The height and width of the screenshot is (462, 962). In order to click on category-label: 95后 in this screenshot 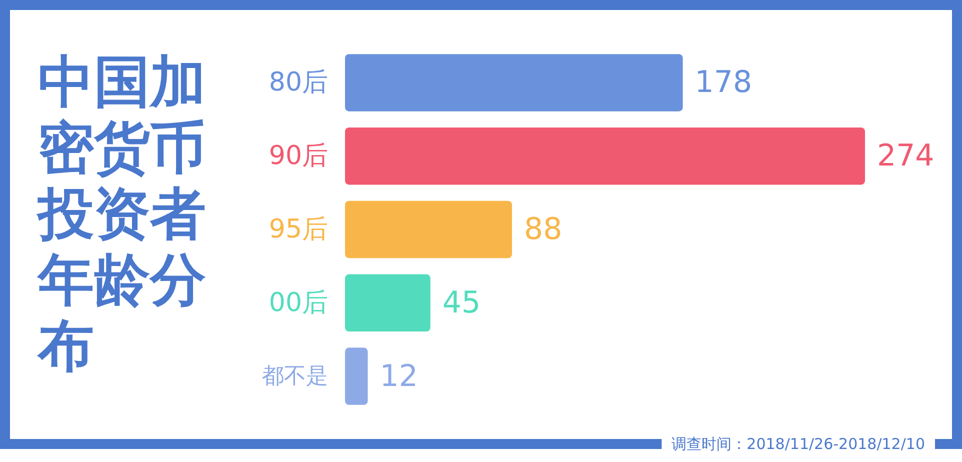, I will do `click(298, 229)`.